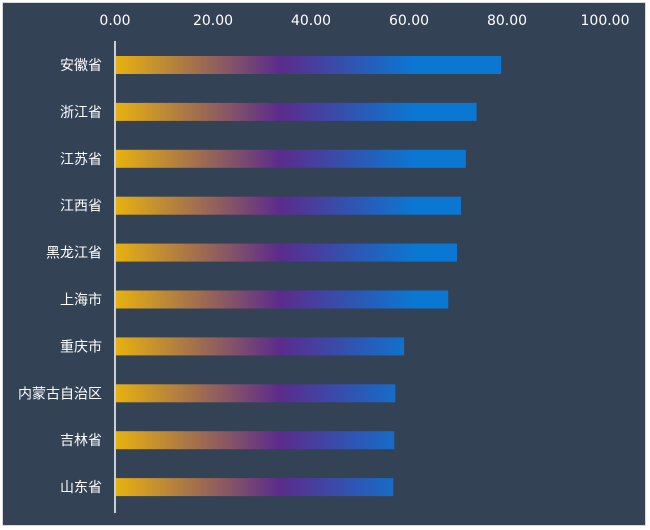 This screenshot has width=650, height=530. Describe the element at coordinates (81, 488) in the screenshot. I see `category-label: 山东省` at that location.